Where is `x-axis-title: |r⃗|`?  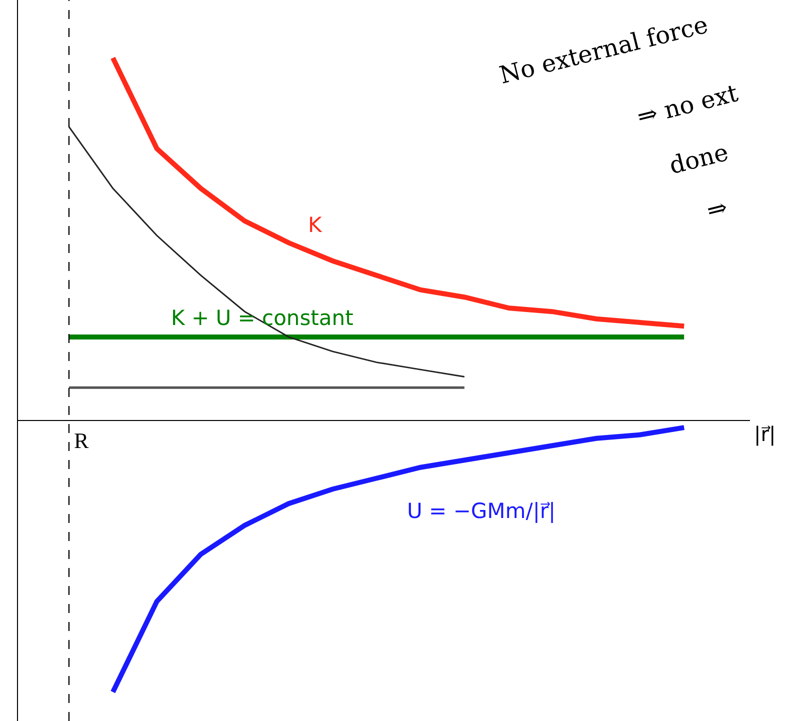 x-axis-title: |r⃗| is located at coordinates (765, 434).